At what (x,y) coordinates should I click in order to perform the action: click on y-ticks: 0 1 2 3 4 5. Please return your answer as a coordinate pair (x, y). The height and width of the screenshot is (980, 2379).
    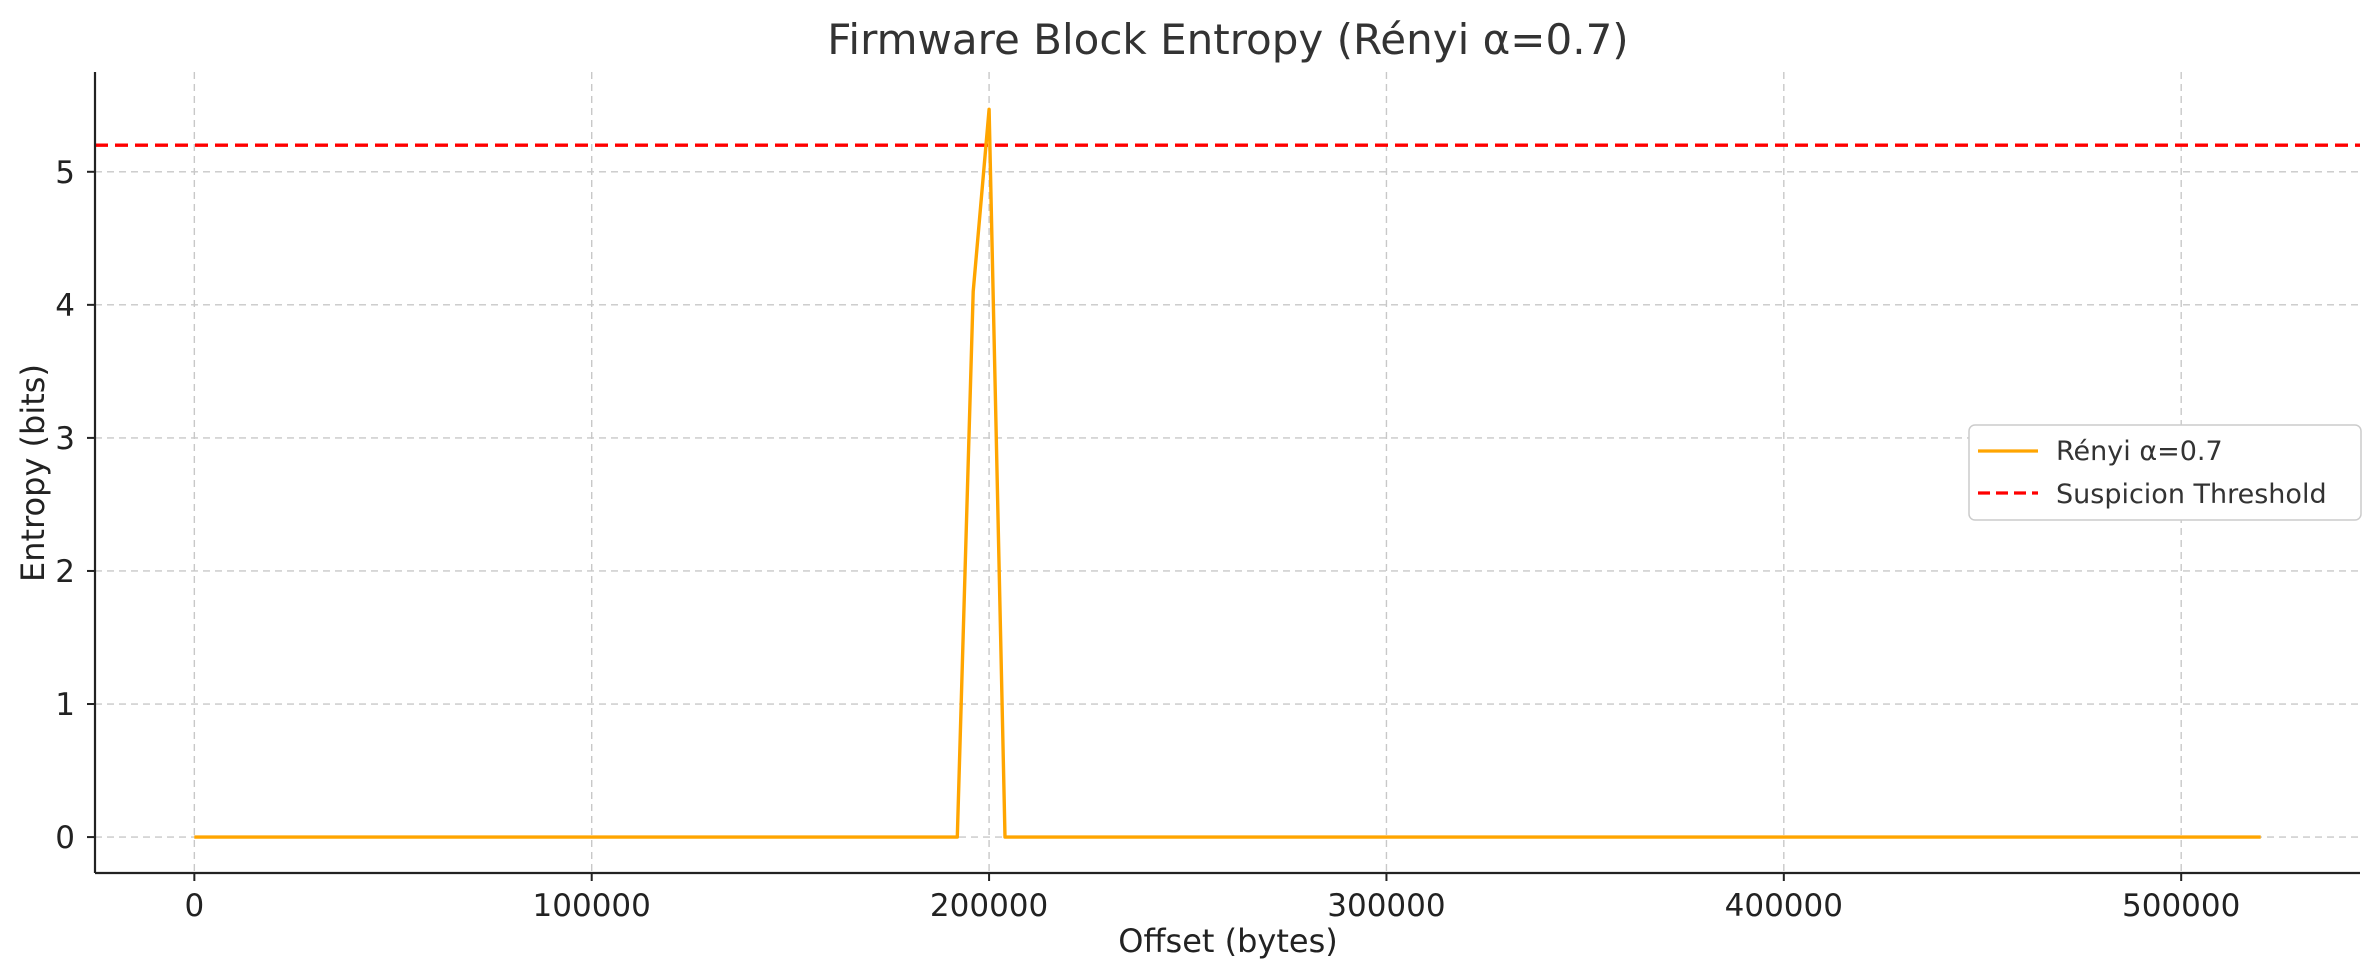
    Looking at the image, I should click on (75, 505).